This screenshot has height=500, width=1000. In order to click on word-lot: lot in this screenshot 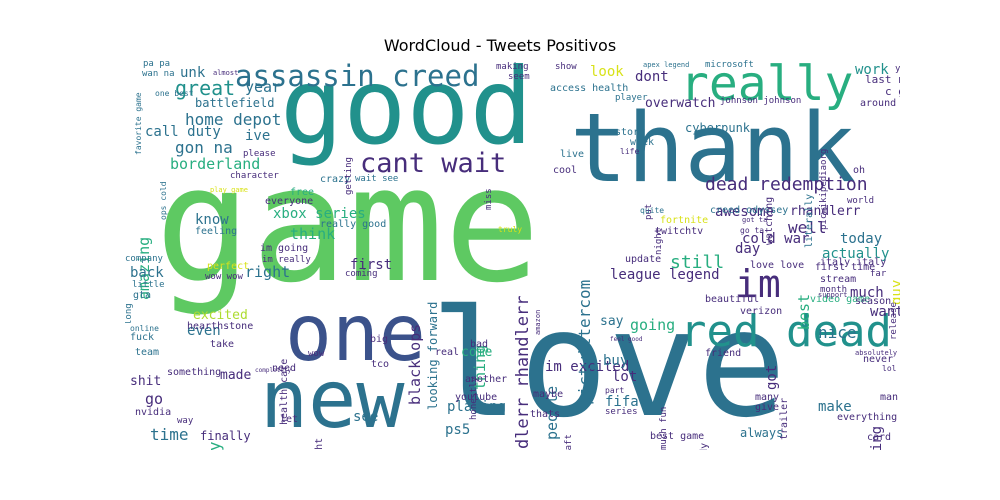, I will do `click(625, 377)`.